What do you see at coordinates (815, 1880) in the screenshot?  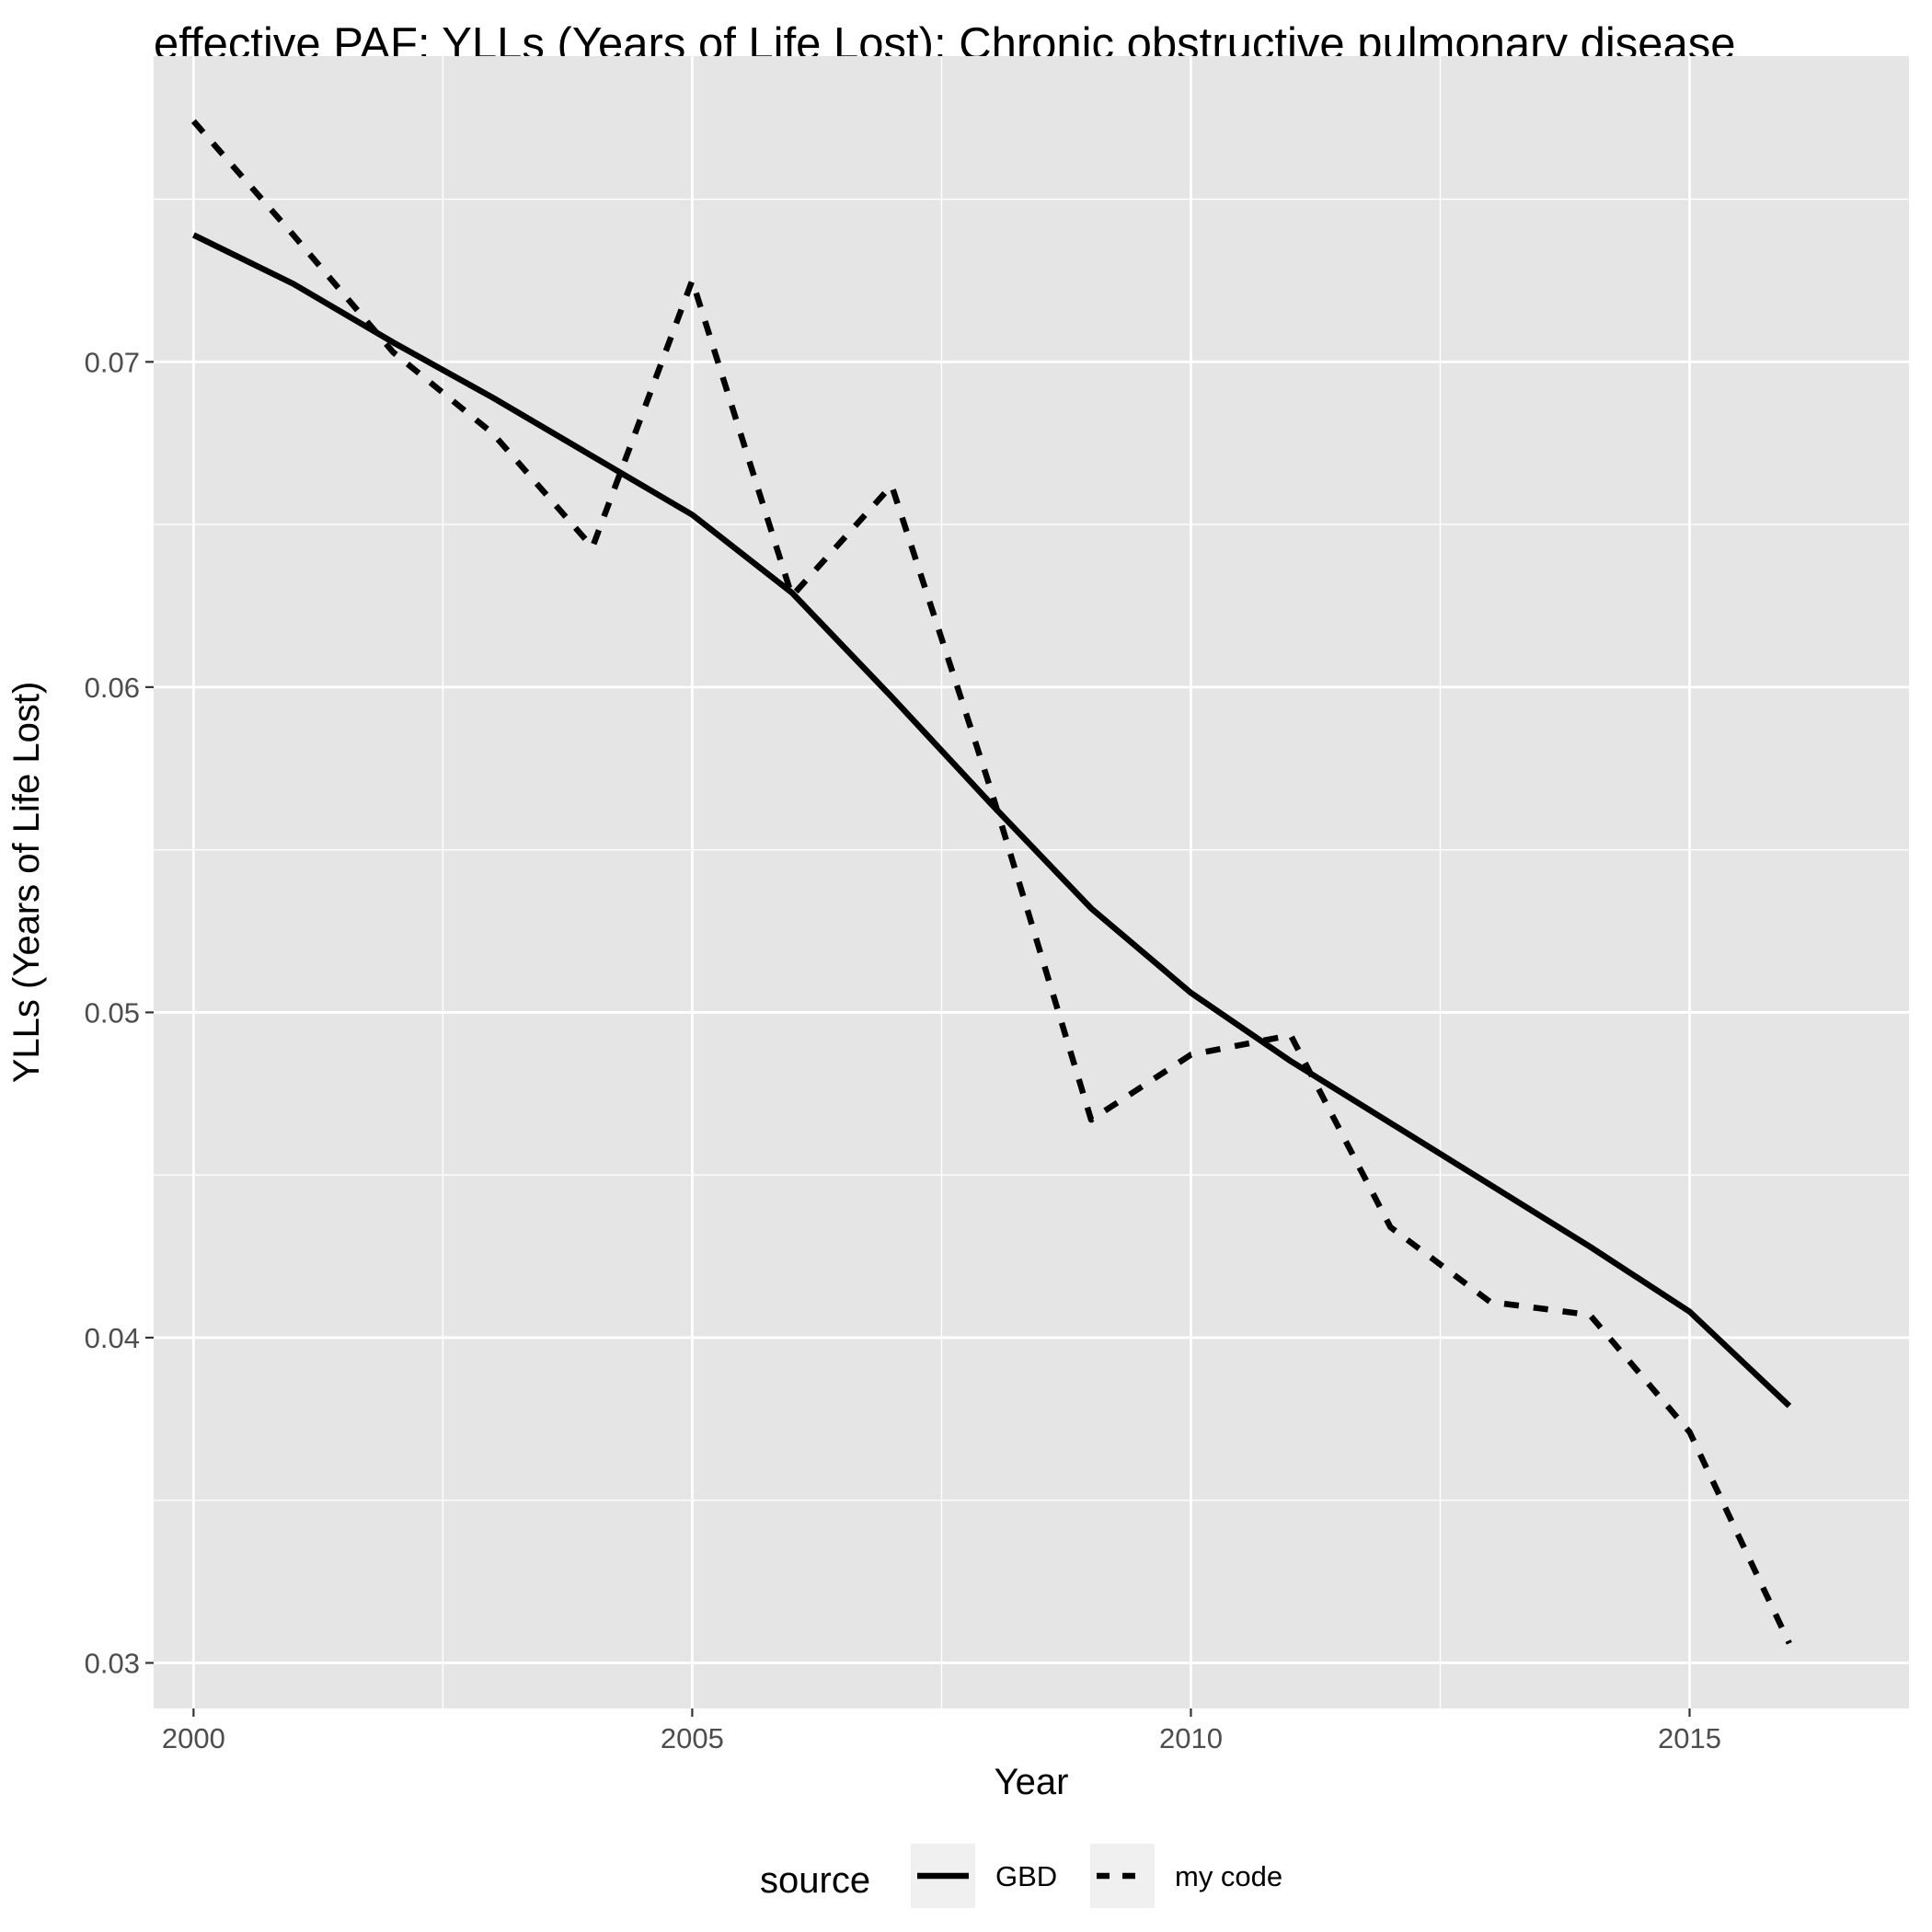 I see `legend-title: source` at bounding box center [815, 1880].